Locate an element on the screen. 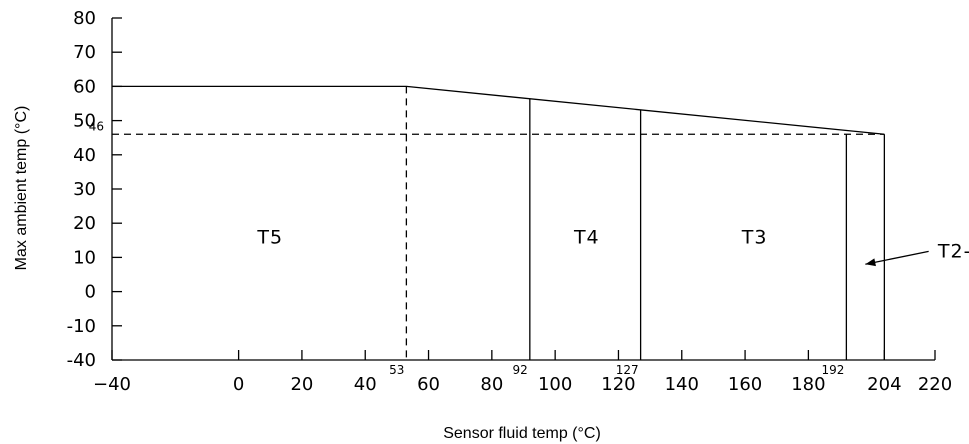 This screenshot has width=969, height=444. y-tick-label: 10 is located at coordinates (84, 257).